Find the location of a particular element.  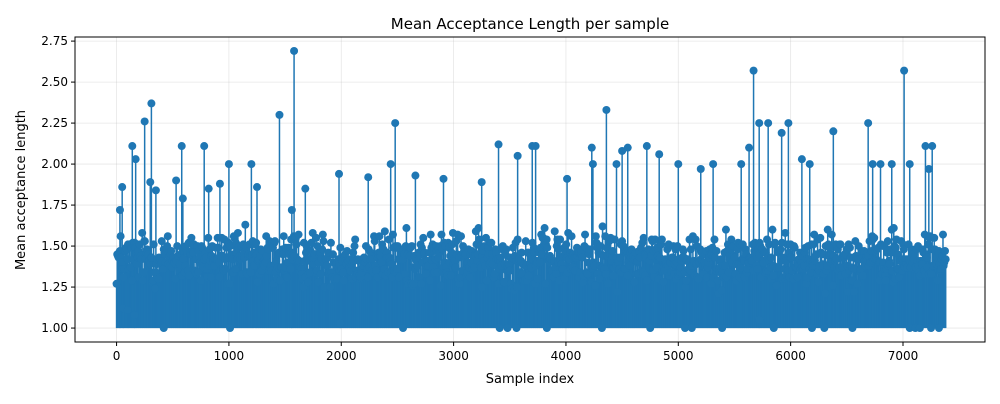

y-tick-label: 1.25 is located at coordinates (54, 287).